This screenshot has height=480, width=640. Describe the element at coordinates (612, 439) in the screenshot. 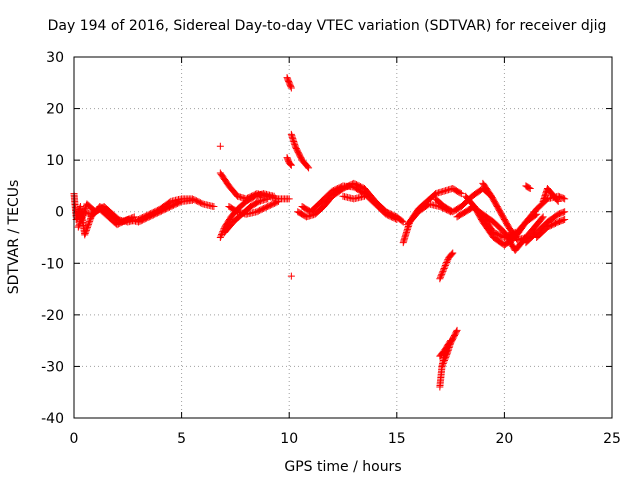

I see `x-tick-label: 25` at that location.